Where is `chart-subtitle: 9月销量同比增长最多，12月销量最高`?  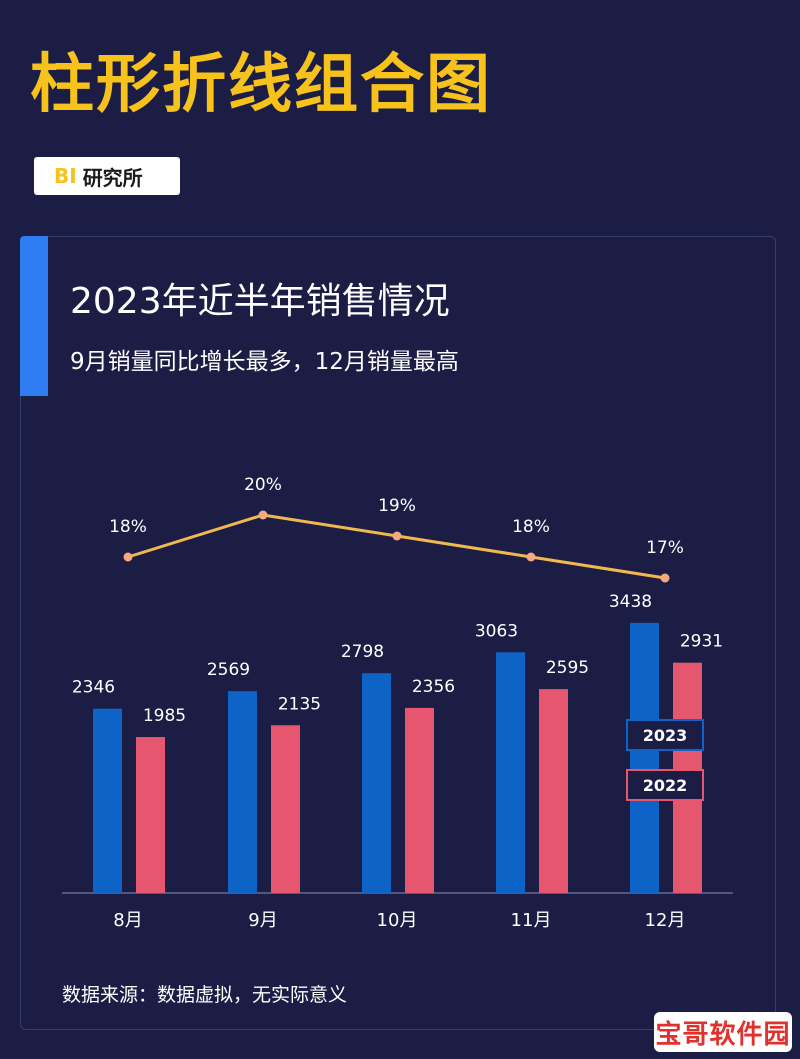
chart-subtitle: 9月销量同比增长最多，12月销量最高 is located at coordinates (264, 362).